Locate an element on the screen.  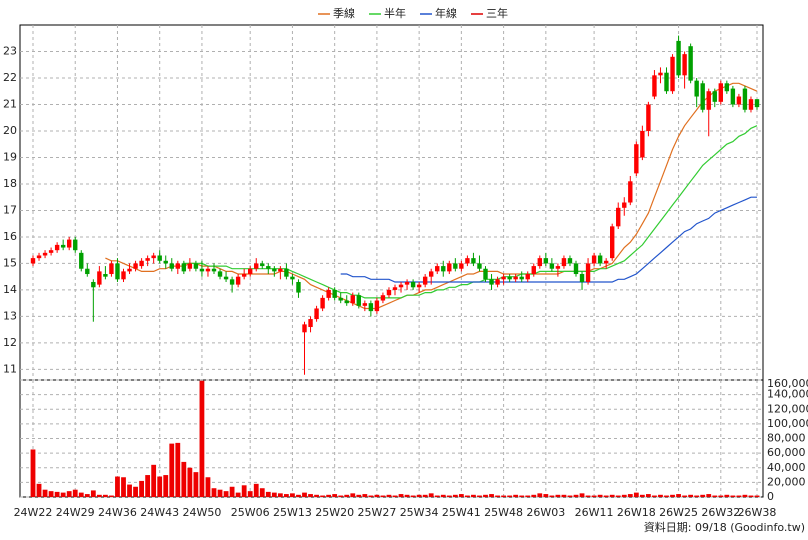
y-tick-label: 13 is located at coordinates (10, 315).